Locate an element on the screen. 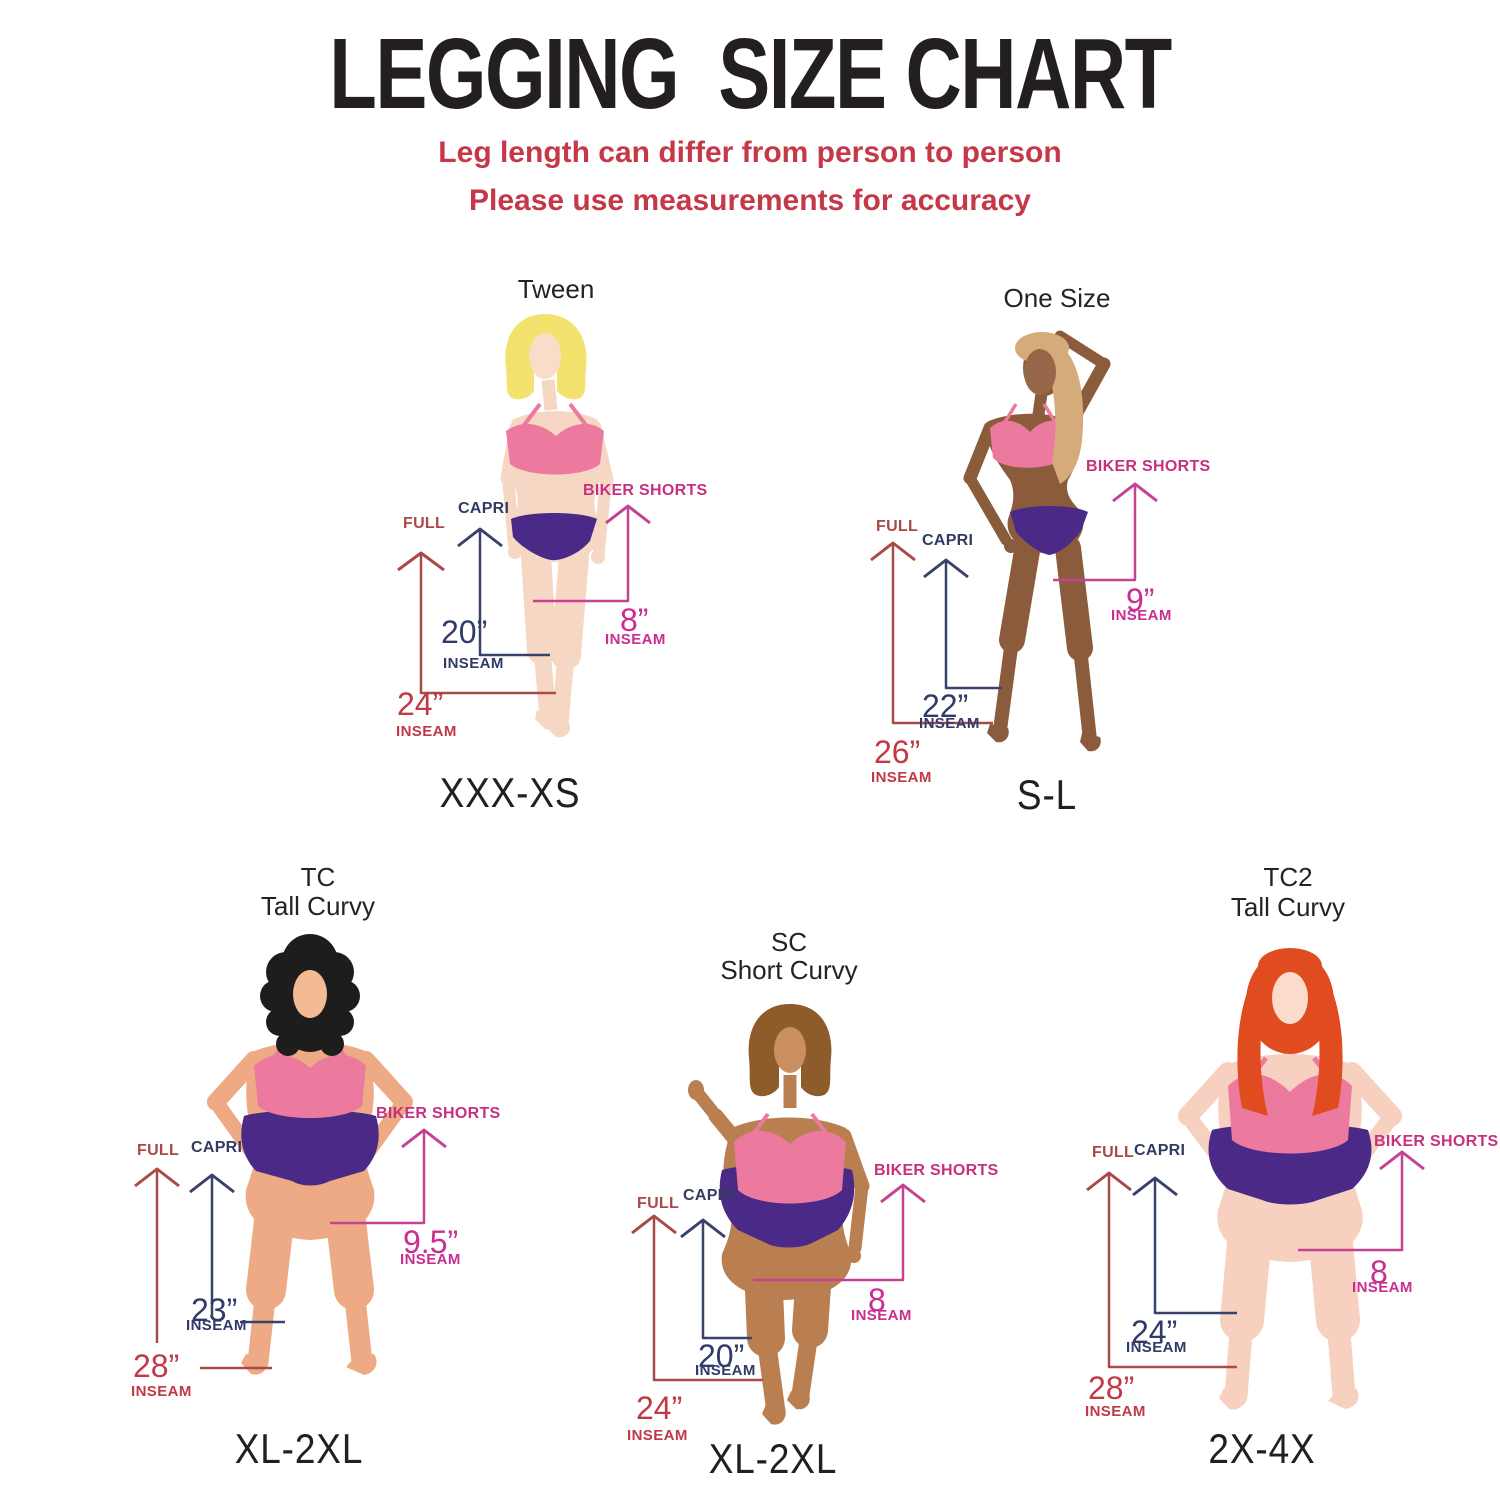 Image resolution: width=1500 pixels, height=1500 pixels. capri-inseam-value: 24” is located at coordinates (1154, 1332).